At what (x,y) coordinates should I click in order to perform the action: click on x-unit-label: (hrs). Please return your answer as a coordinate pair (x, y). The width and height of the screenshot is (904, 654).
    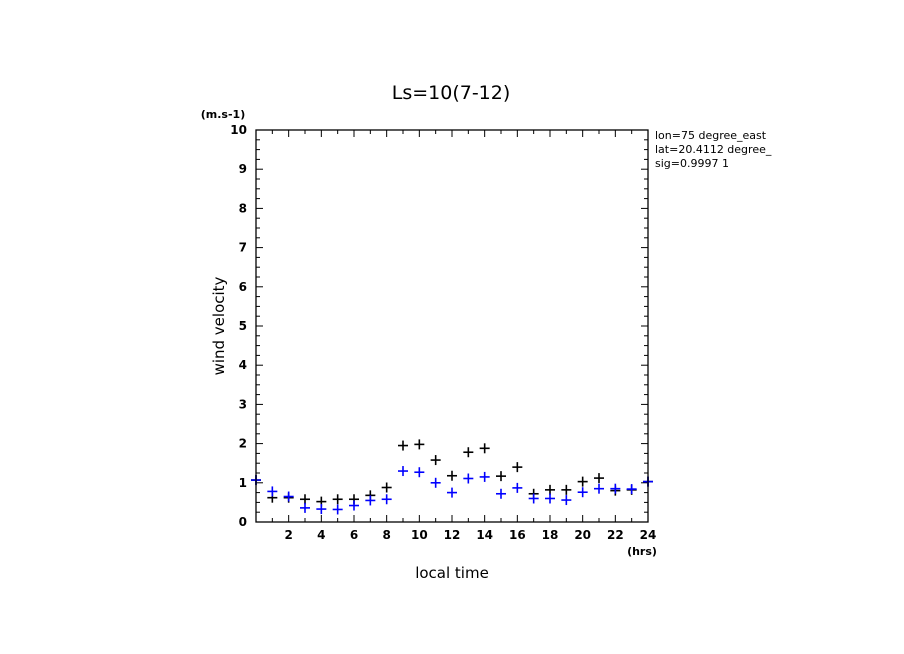
    Looking at the image, I should click on (642, 551).